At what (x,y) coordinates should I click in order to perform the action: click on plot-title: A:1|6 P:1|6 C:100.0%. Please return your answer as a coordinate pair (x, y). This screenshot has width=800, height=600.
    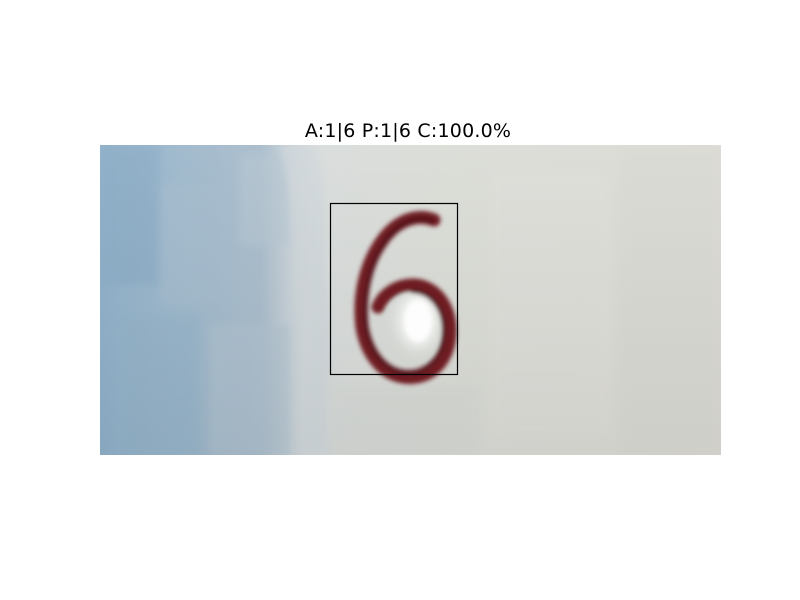
    Looking at the image, I should click on (408, 131).